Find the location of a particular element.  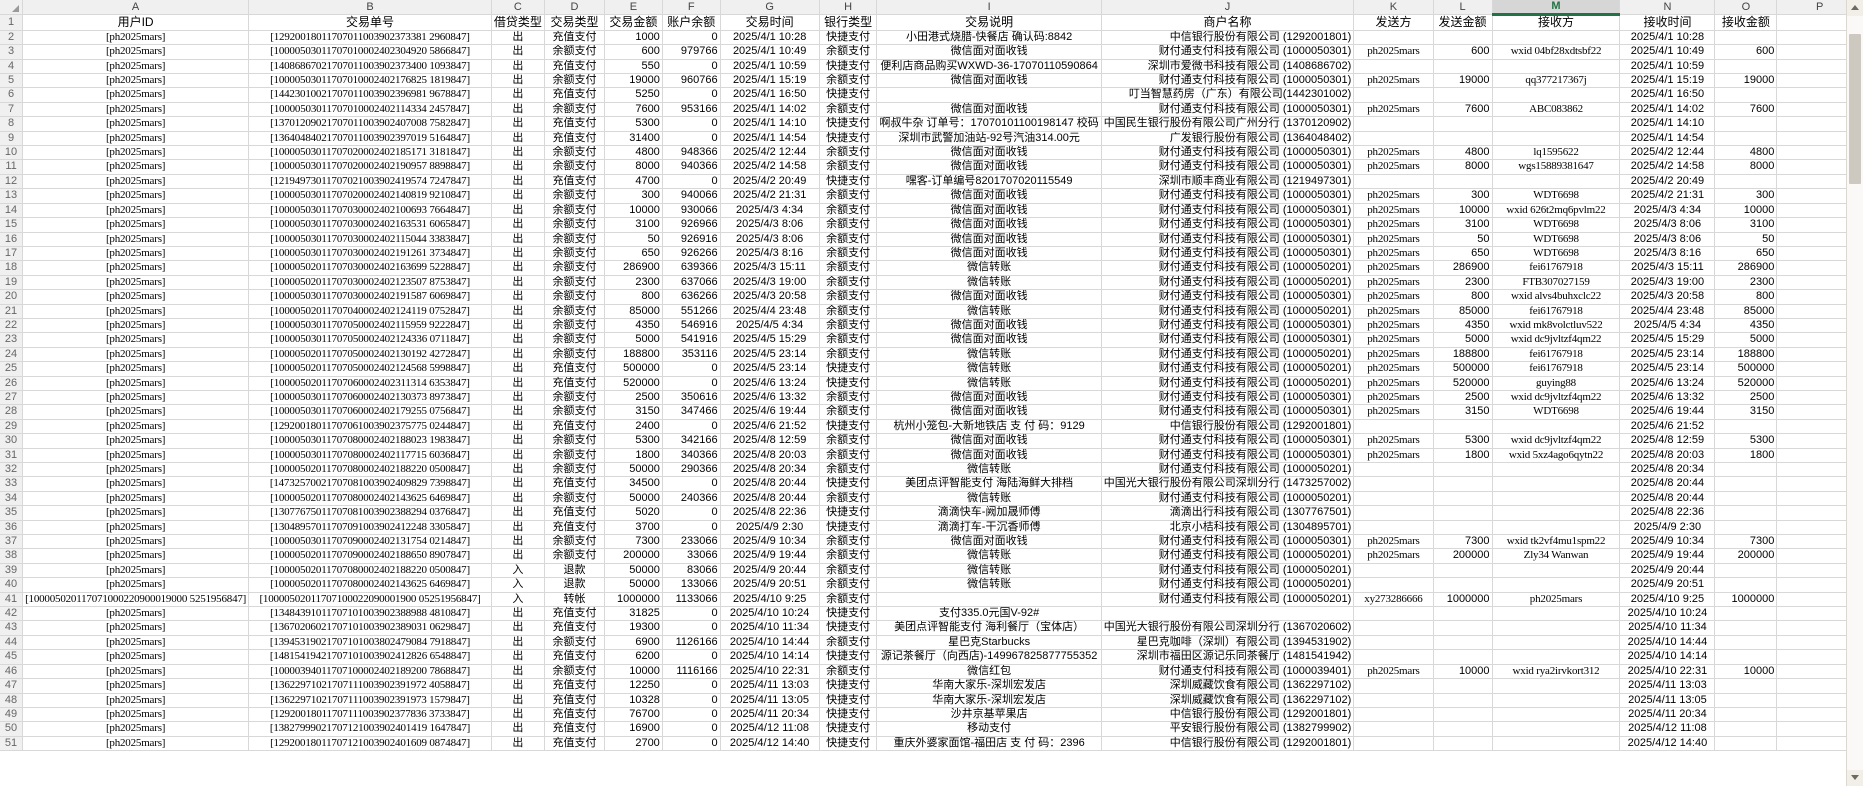

column-header-b: B is located at coordinates (370, 8).